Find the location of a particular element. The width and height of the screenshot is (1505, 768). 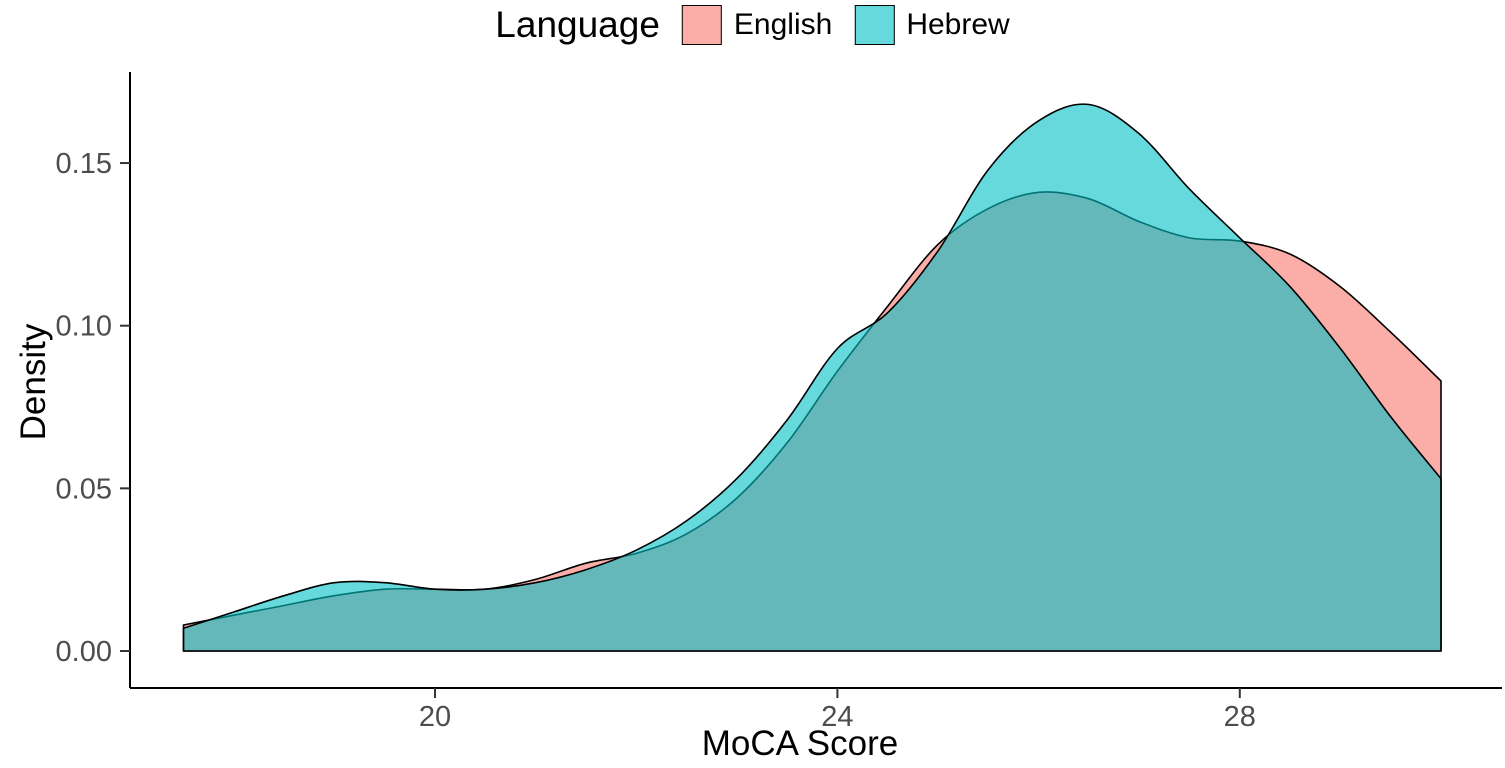

legend: Language English Hebrew is located at coordinates (752, 25).